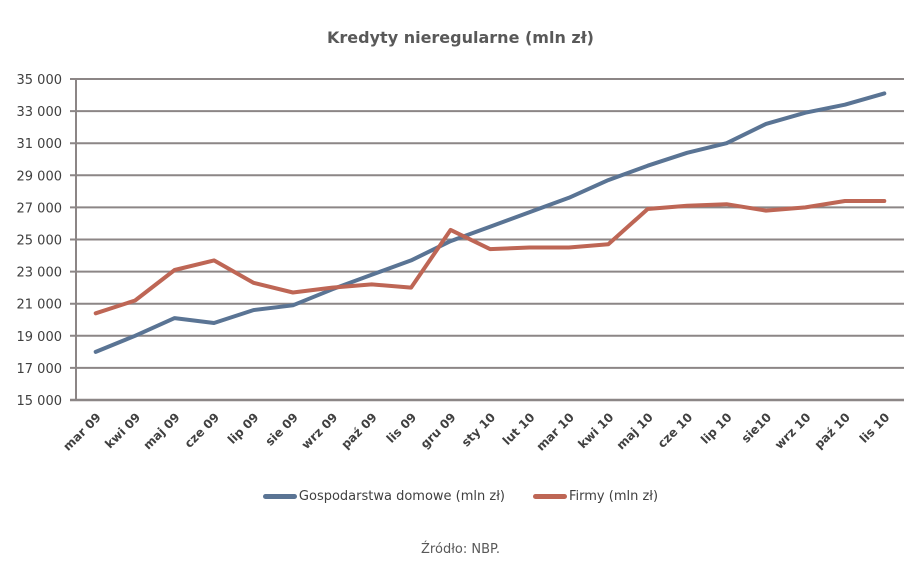 Image resolution: width=921 pixels, height=564 pixels. Describe the element at coordinates (793, 431) in the screenshot. I see `x-tick-label: wrz 10` at that location.